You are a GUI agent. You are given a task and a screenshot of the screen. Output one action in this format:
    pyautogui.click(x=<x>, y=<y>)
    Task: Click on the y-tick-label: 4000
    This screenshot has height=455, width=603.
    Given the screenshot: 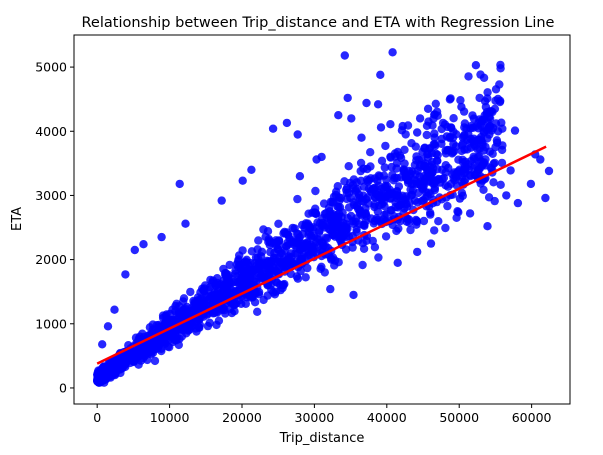 What is the action you would take?
    pyautogui.click(x=51, y=131)
    